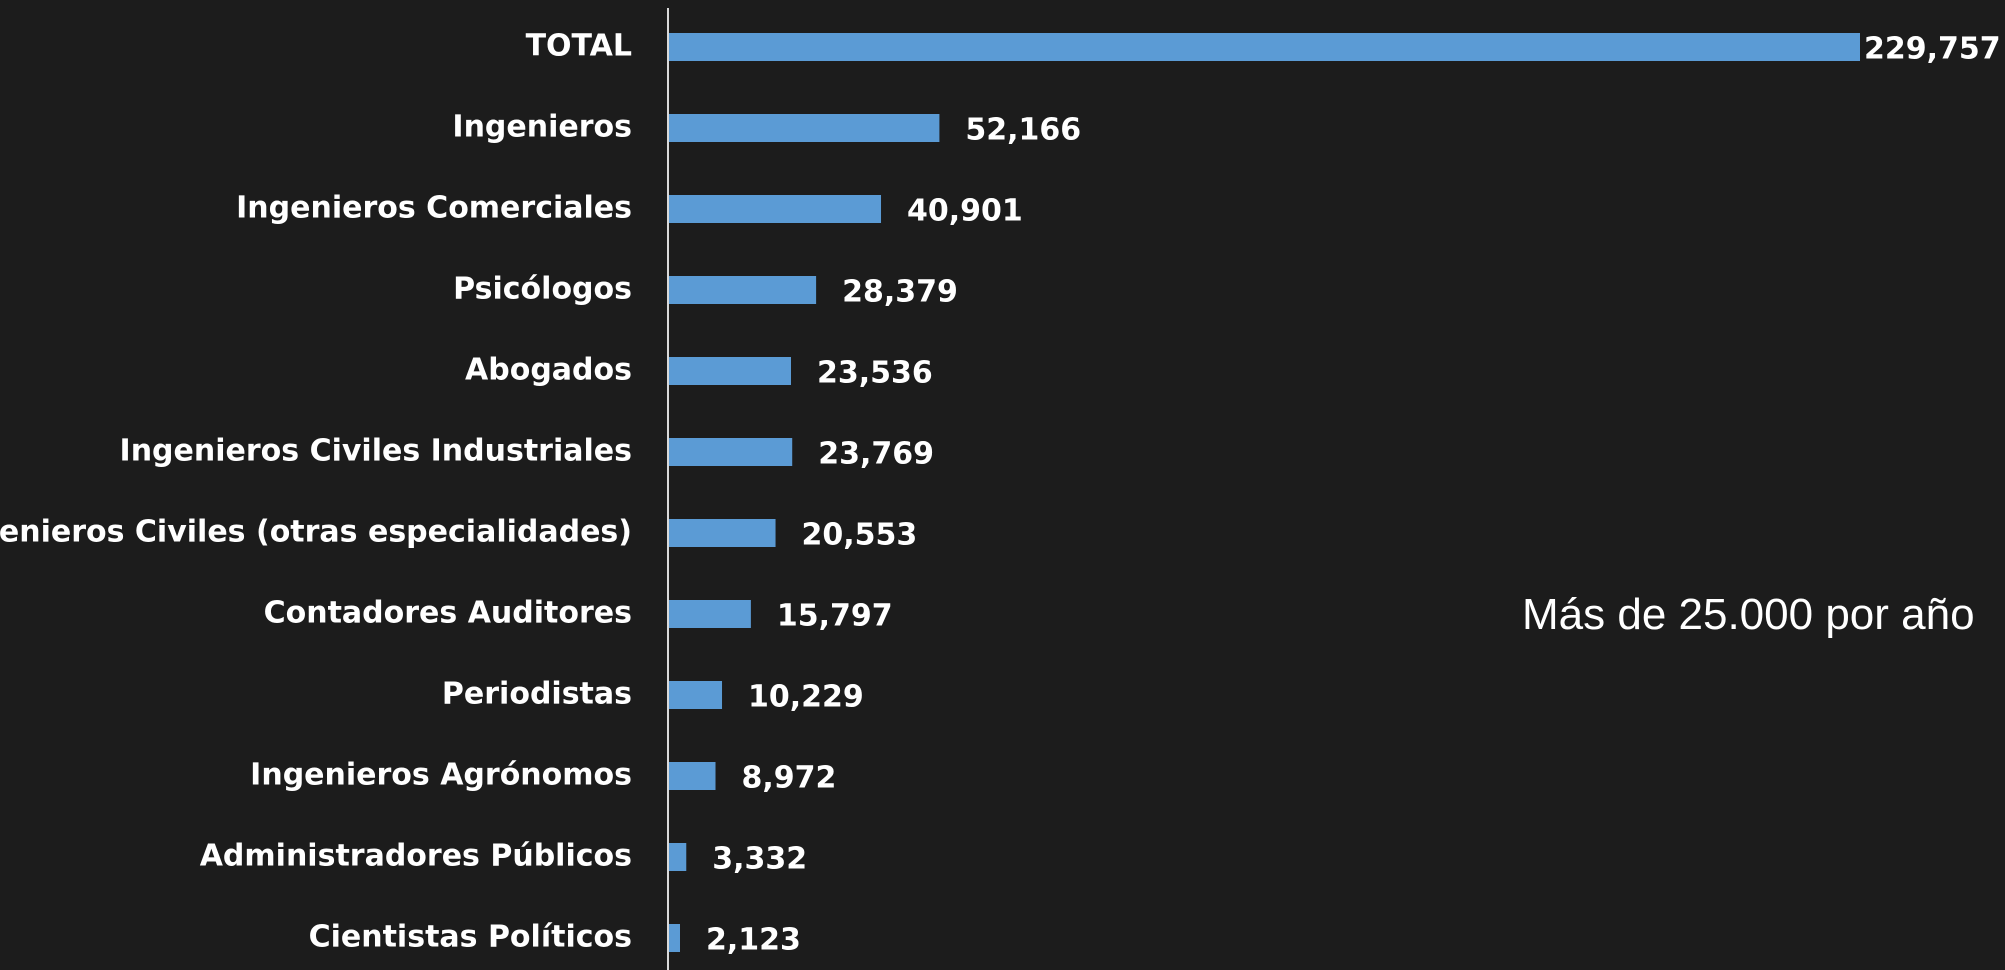 The height and width of the screenshot is (970, 2005). I want to click on value-label: 2,123, so click(753, 940).